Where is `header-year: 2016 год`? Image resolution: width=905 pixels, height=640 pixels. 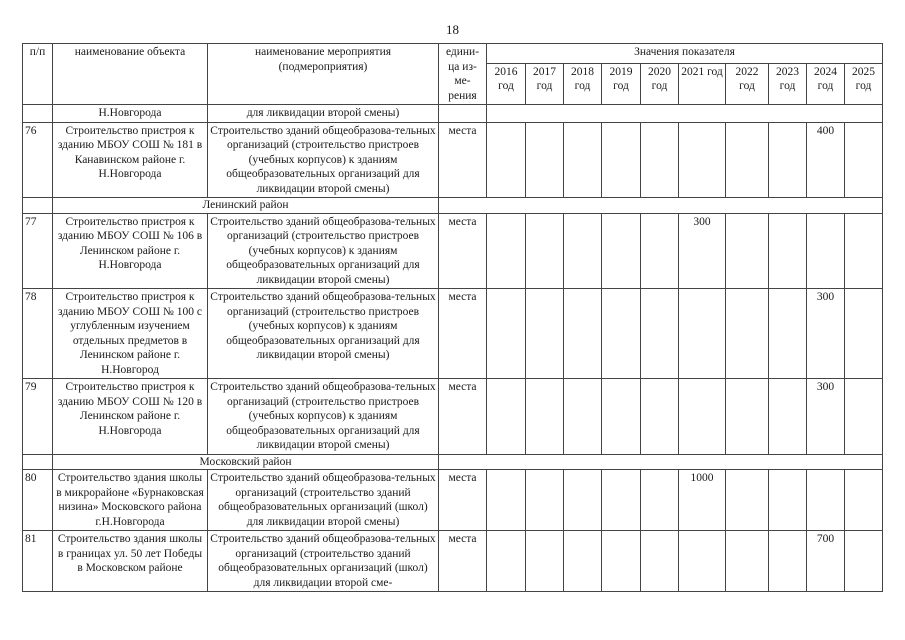 header-year: 2016 год is located at coordinates (506, 84).